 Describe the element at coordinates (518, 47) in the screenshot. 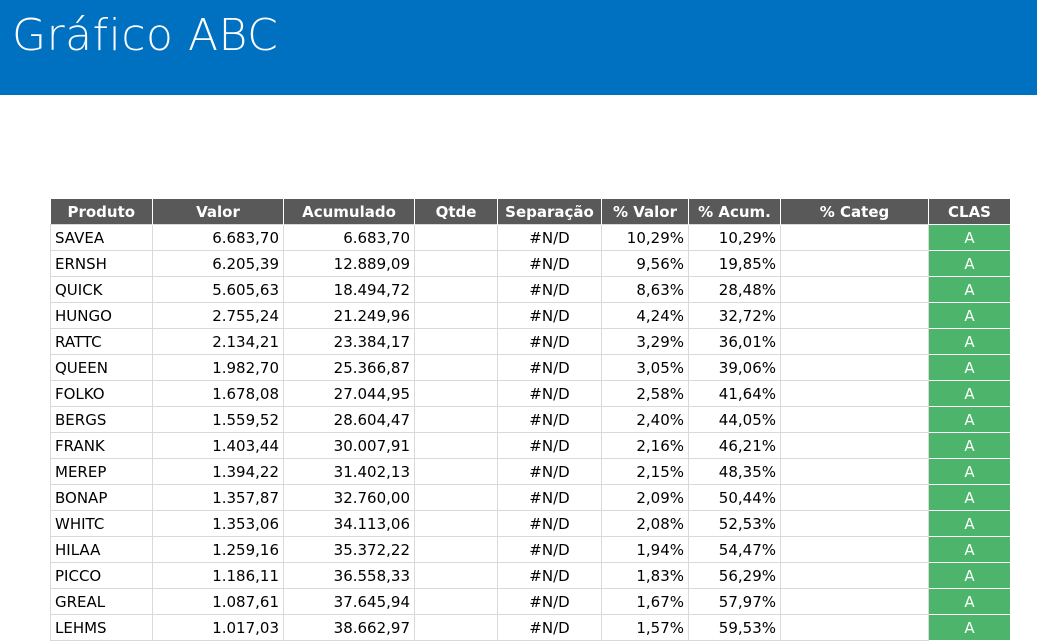

I see `header-band: Gráfico ABC` at that location.